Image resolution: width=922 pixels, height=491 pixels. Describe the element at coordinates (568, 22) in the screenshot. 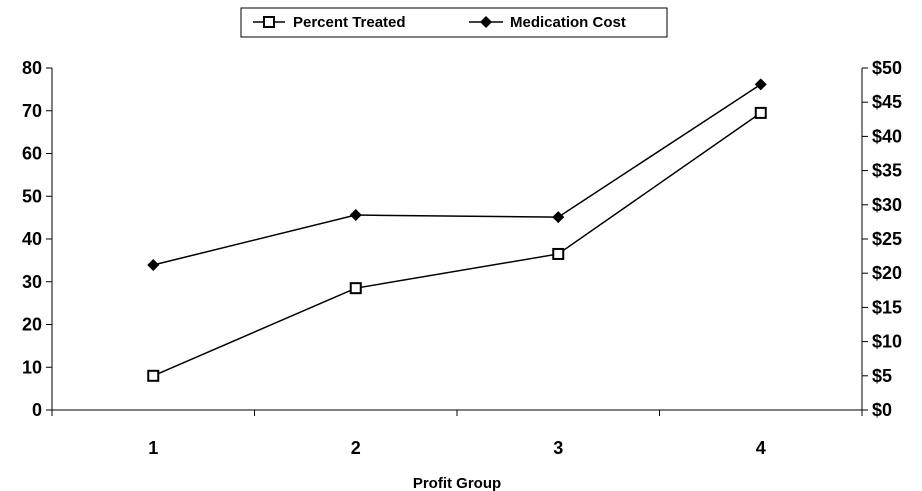

I see `legend-label-medication-cost: Medication Cost` at that location.